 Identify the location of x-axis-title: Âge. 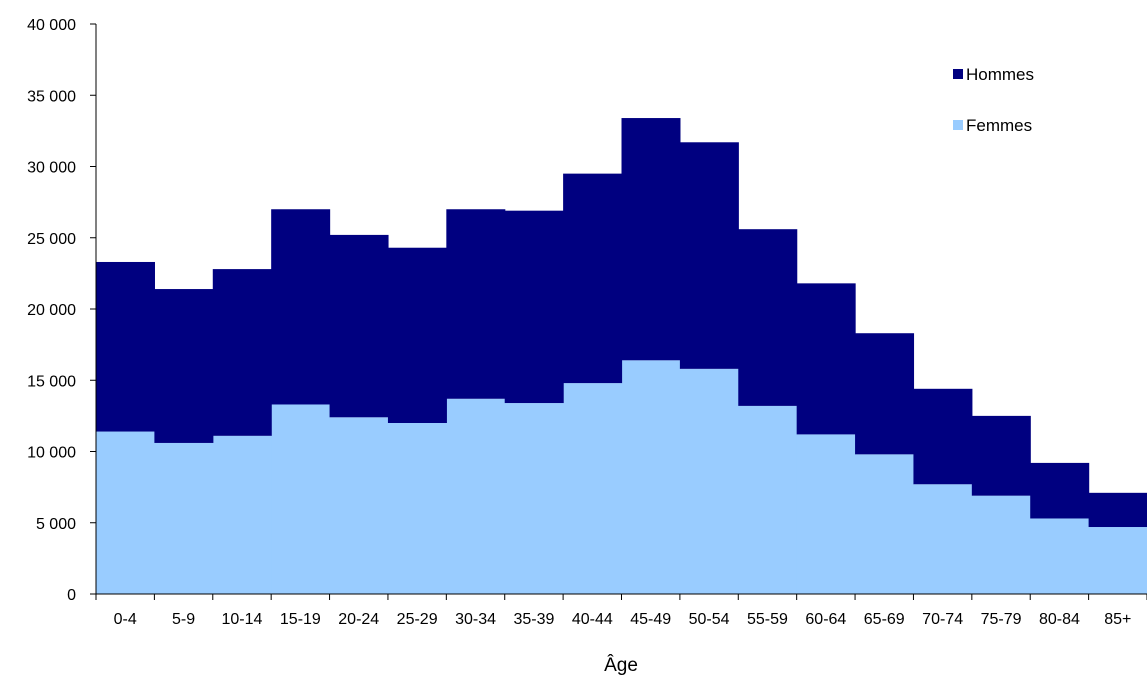
(621, 665).